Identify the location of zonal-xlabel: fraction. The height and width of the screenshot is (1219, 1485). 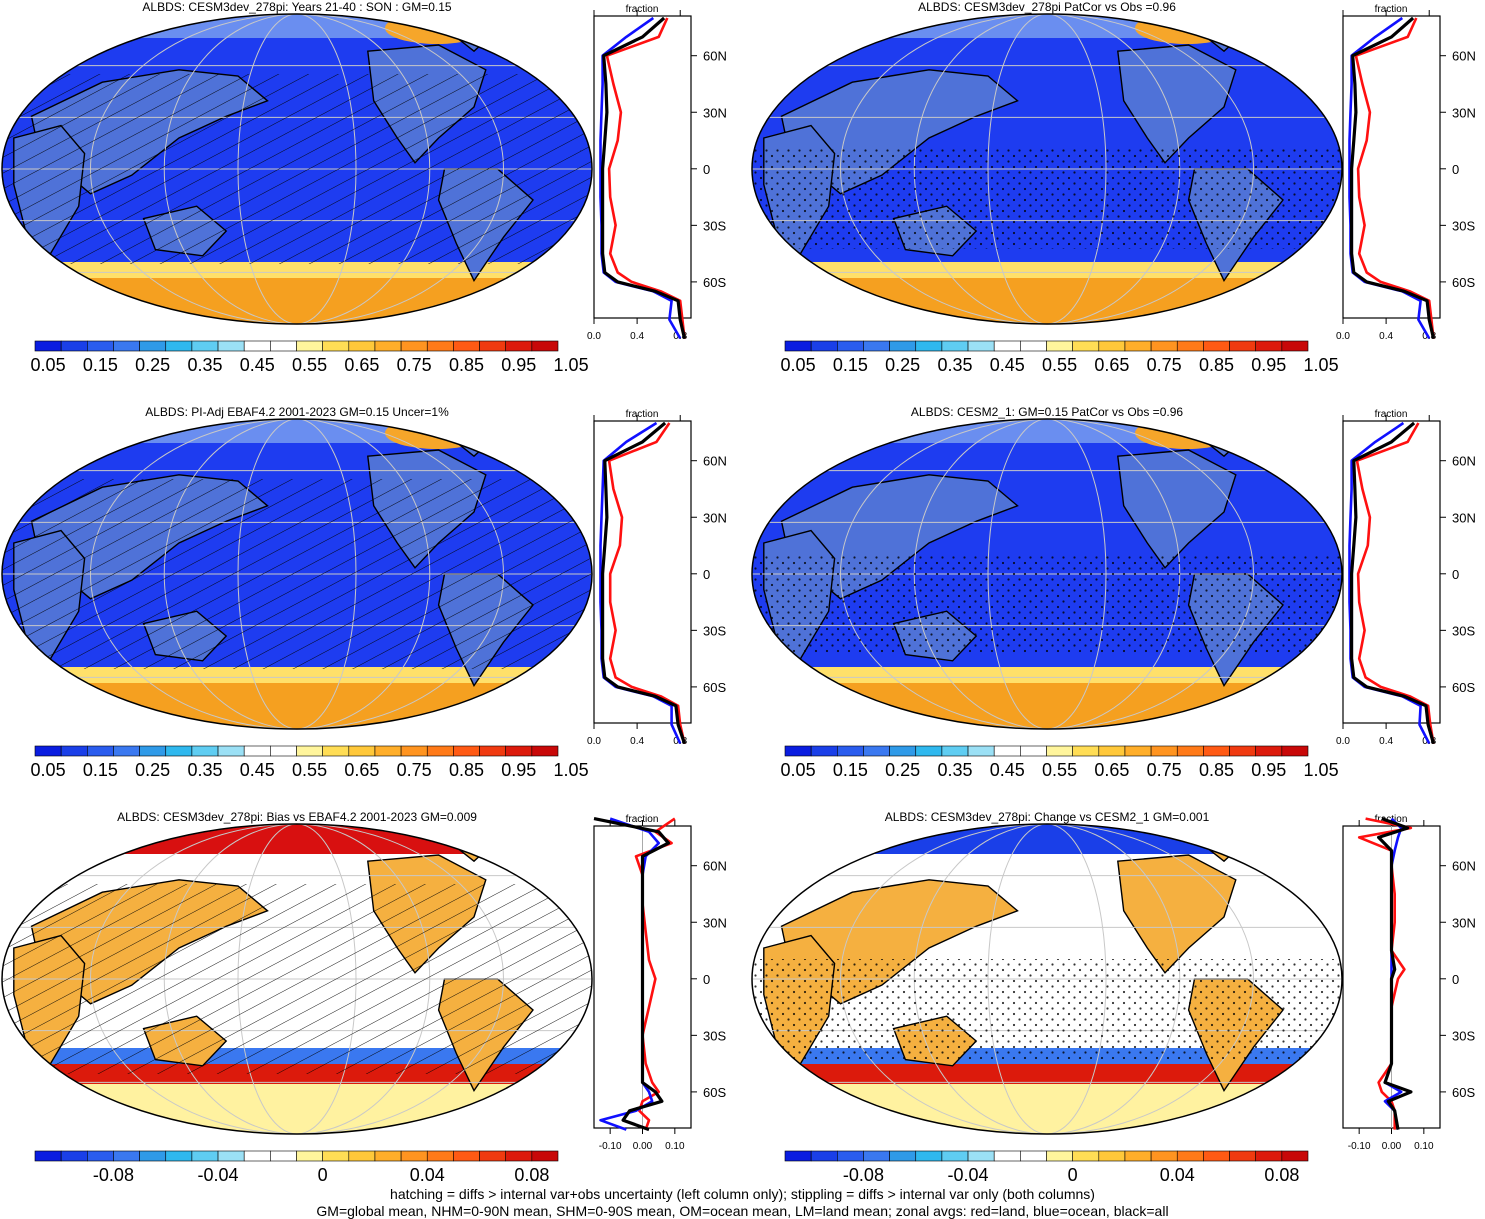
(642, 414).